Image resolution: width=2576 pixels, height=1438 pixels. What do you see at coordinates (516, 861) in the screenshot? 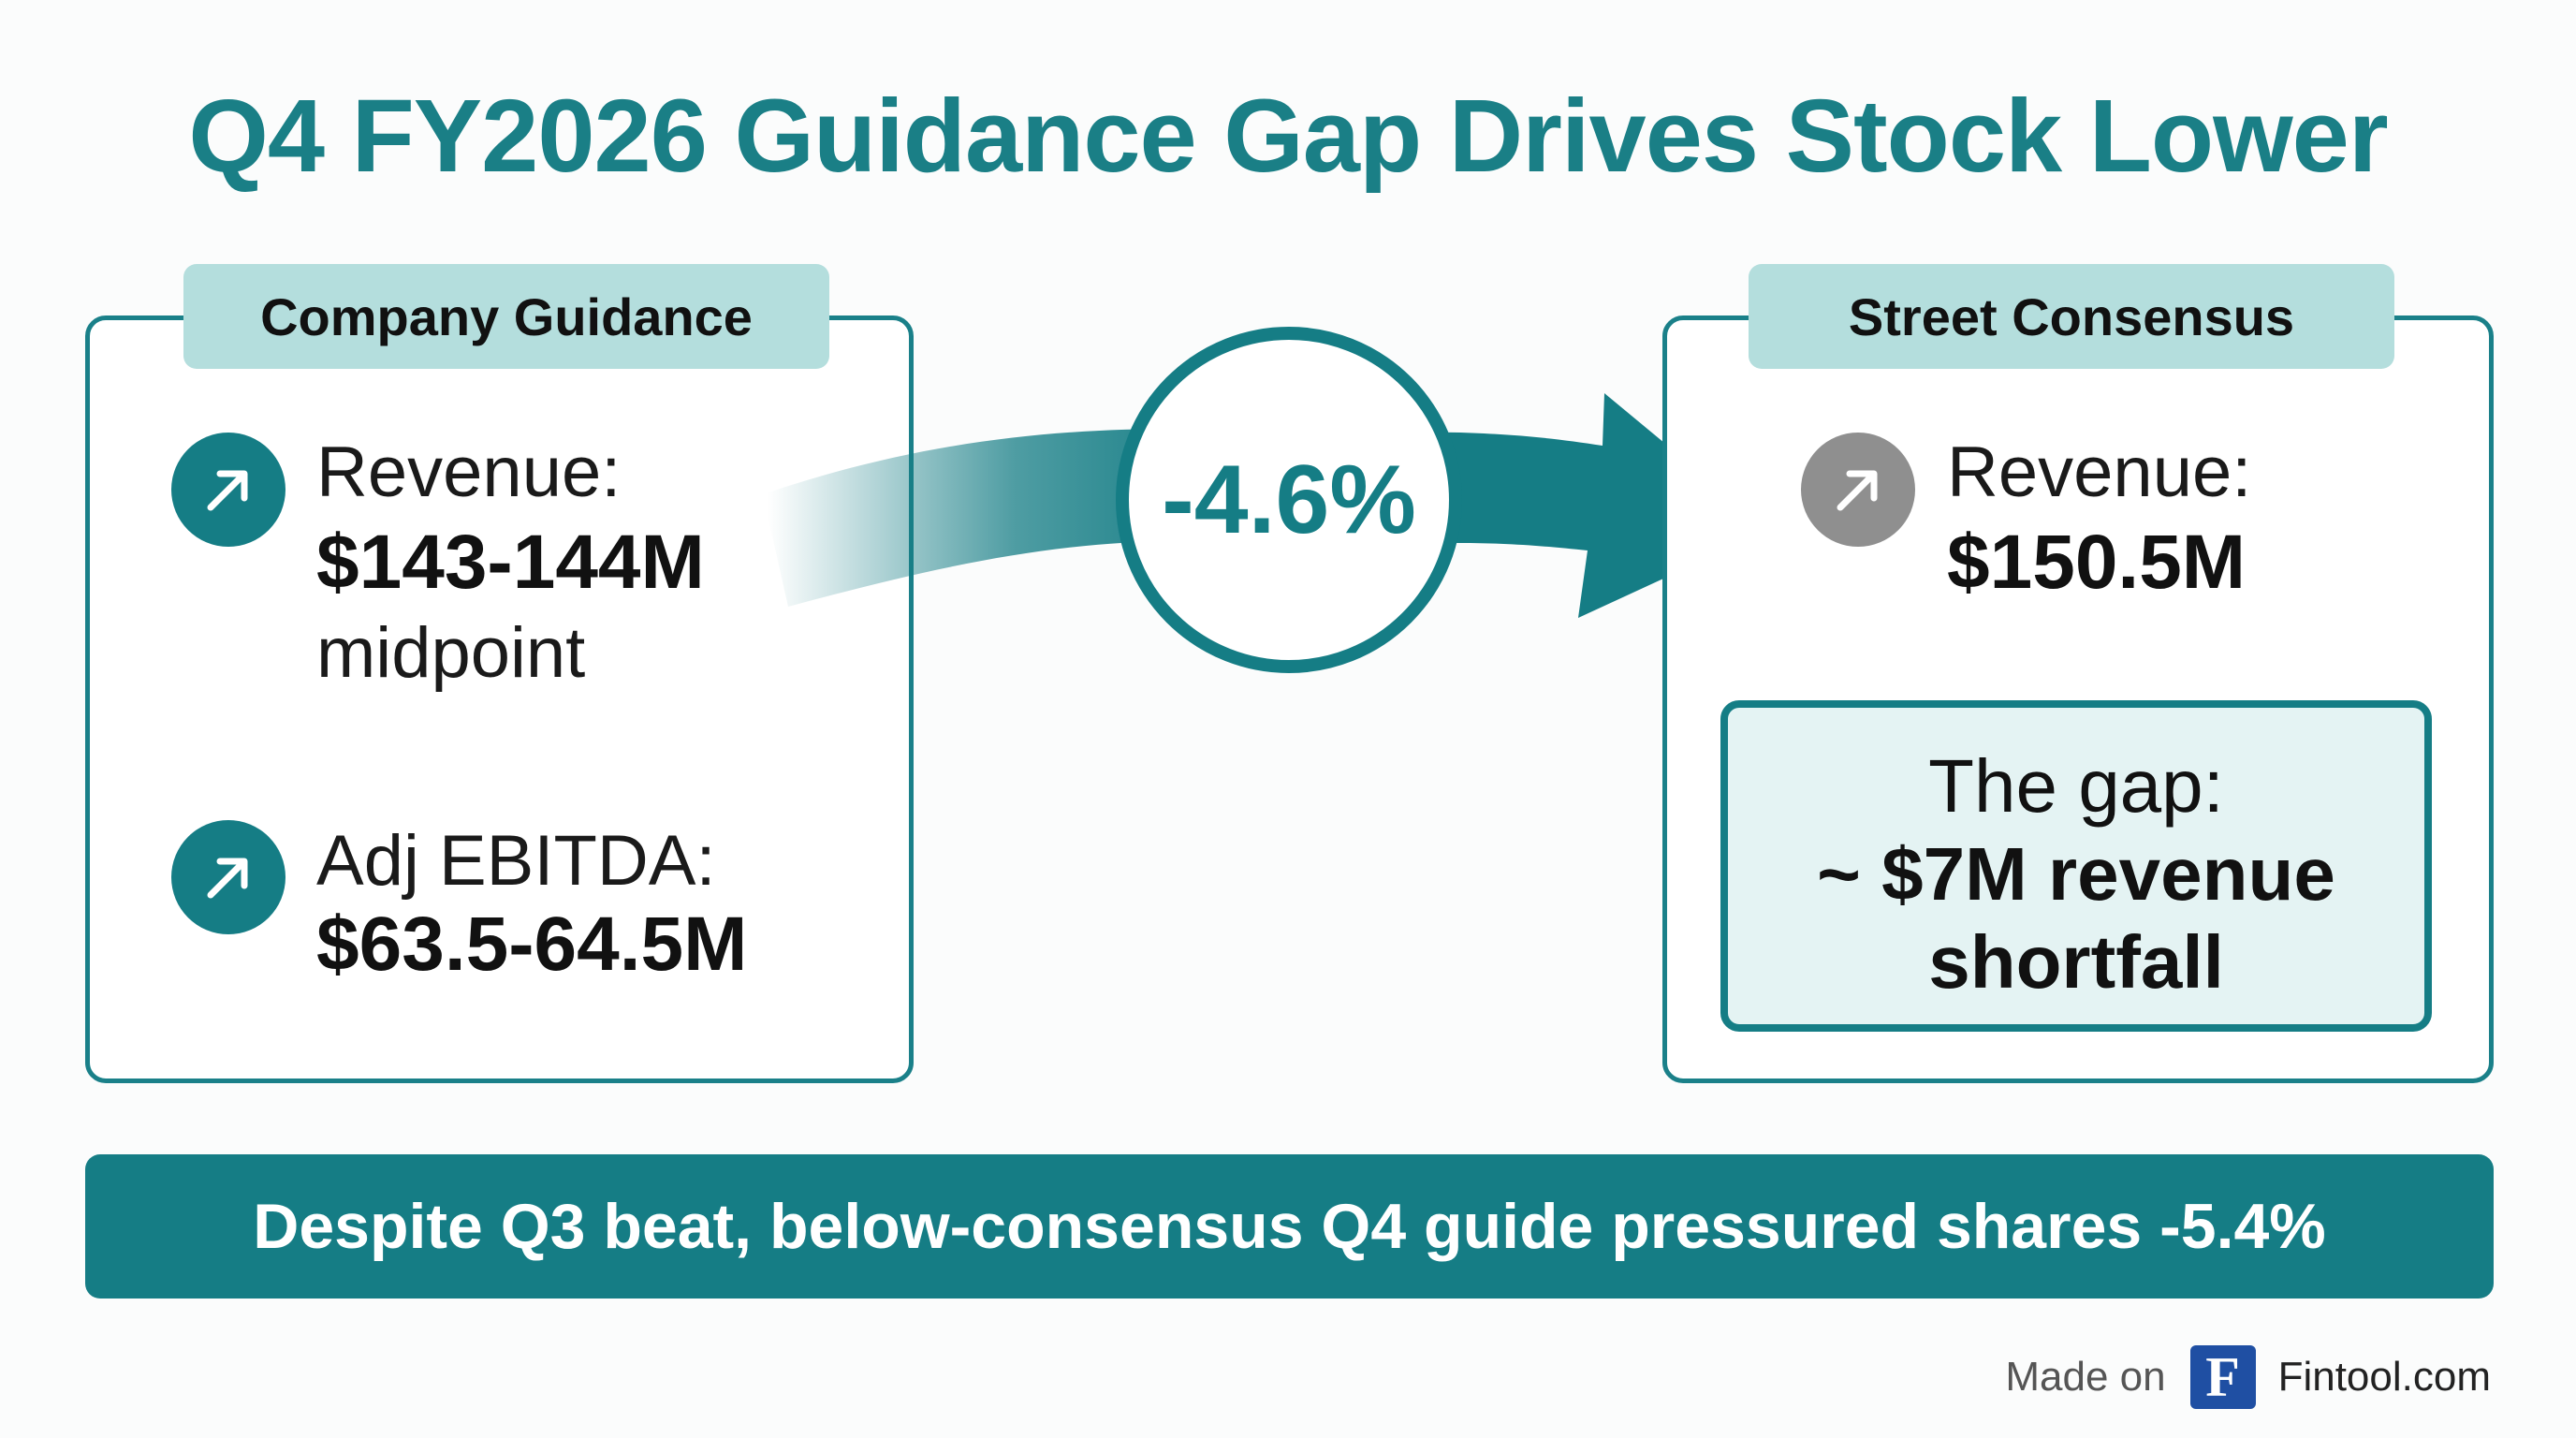
I see `guidance-ebitda-label: Adj EBITDA:` at bounding box center [516, 861].